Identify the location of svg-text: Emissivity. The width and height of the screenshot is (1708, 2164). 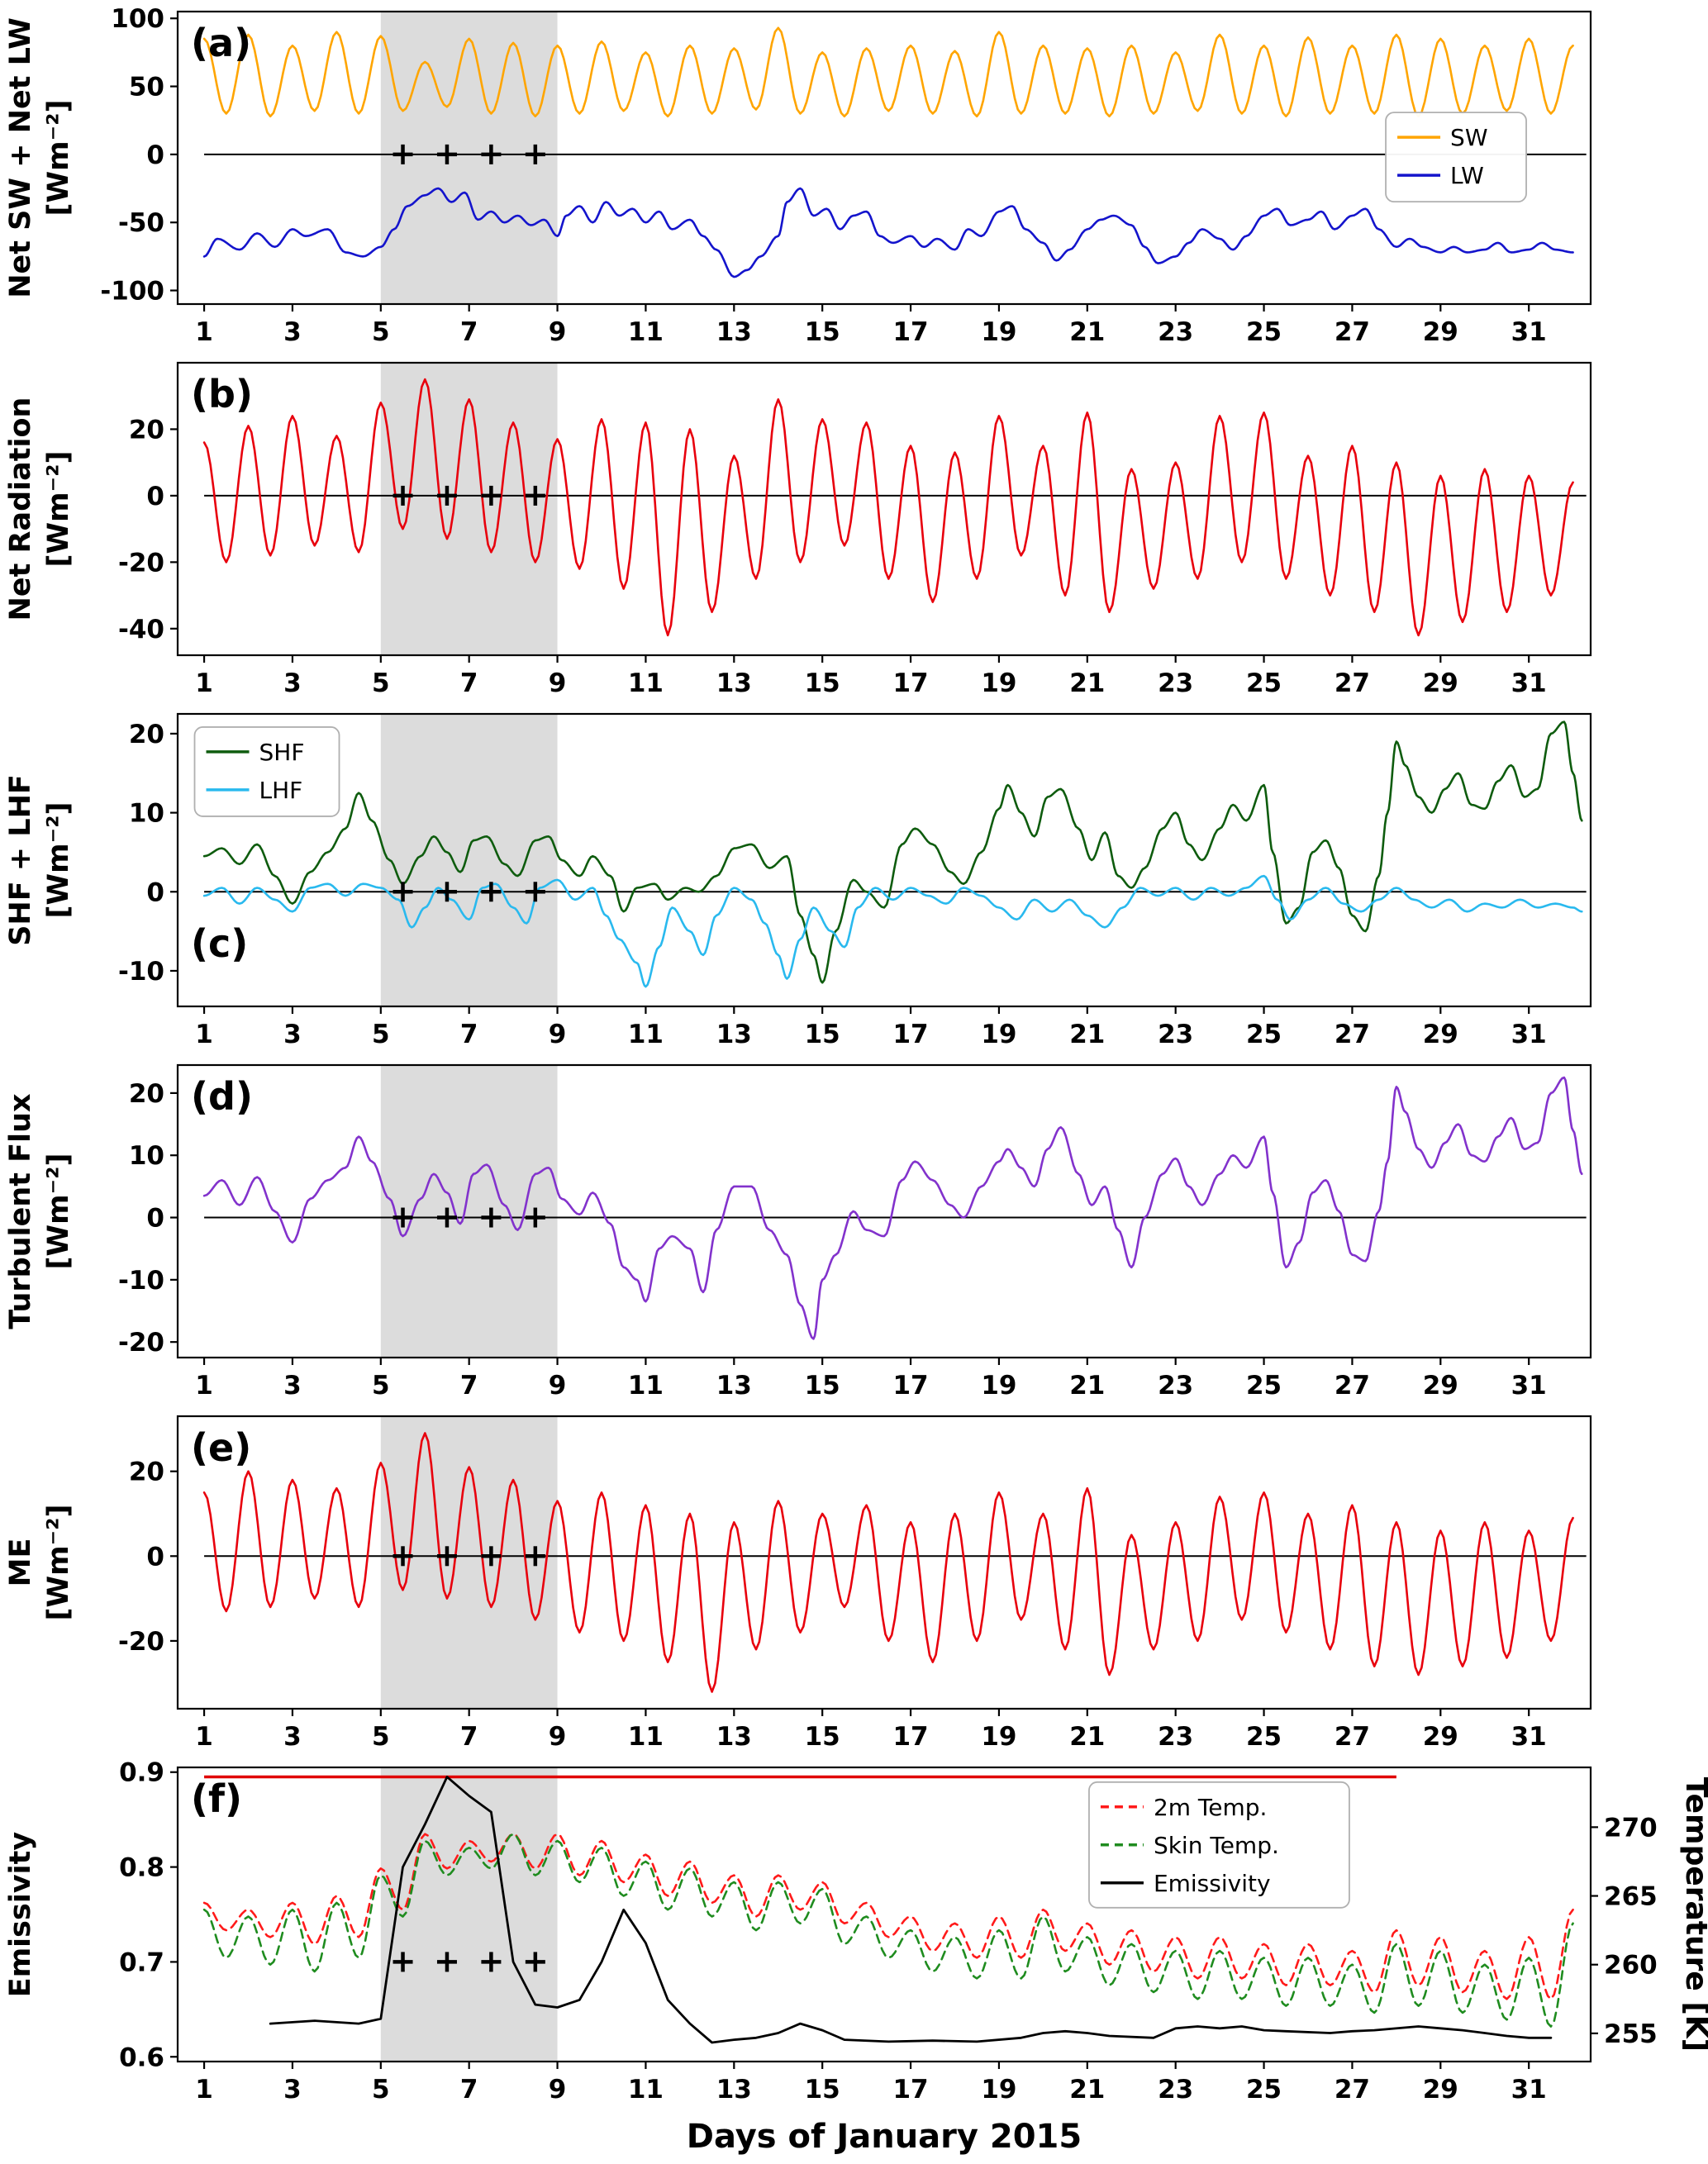
(20, 1915).